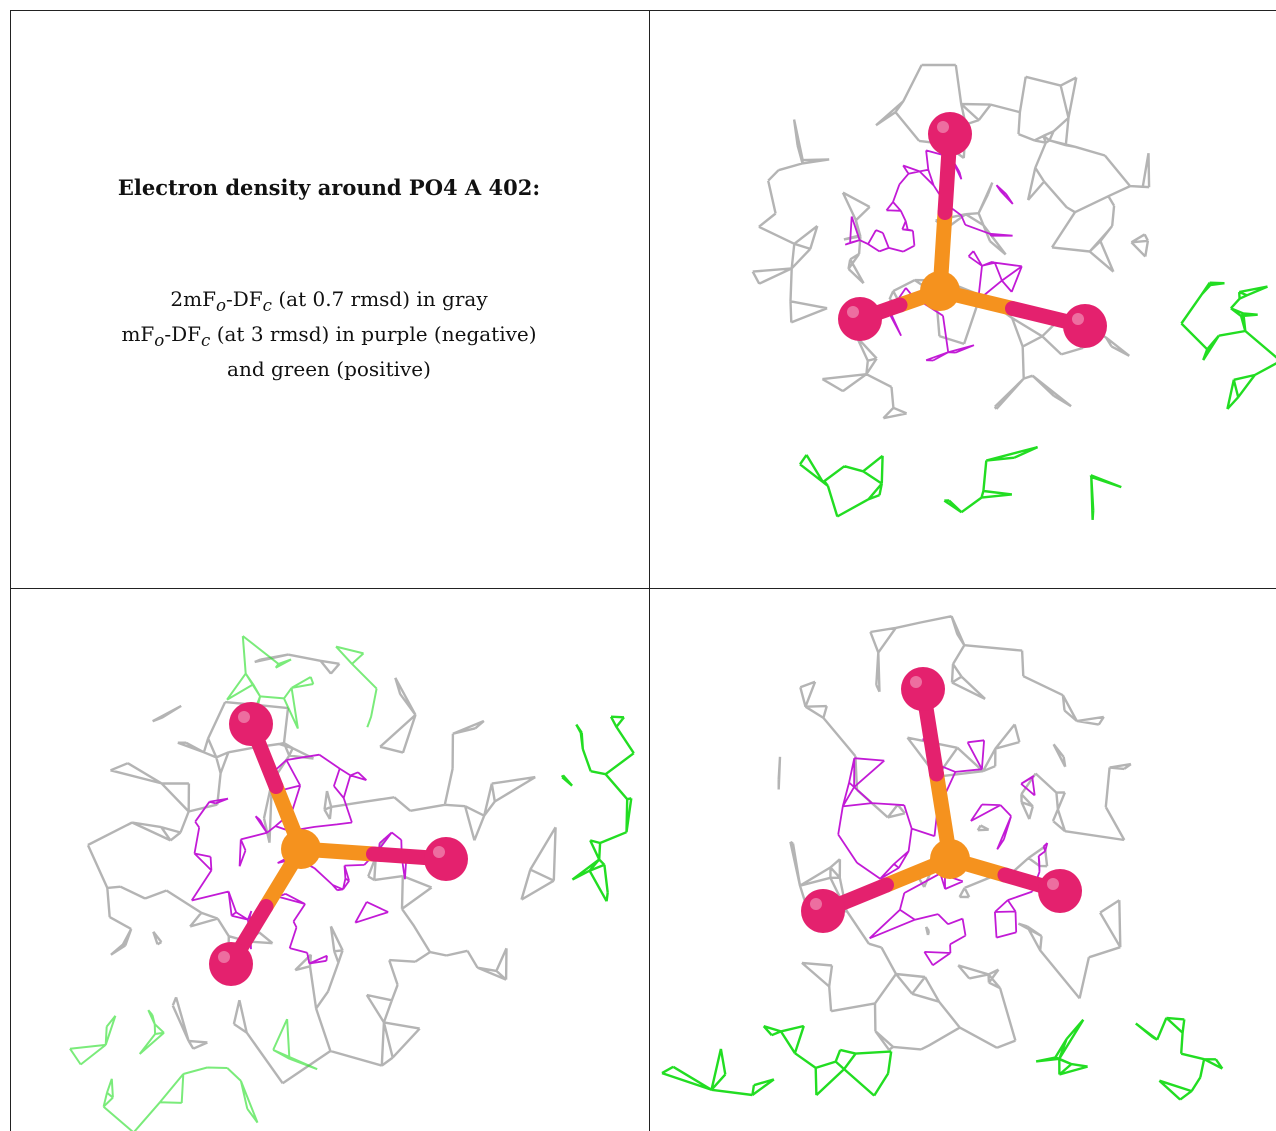 Image resolution: width=1276 pixels, height=1131 pixels. I want to click on positive-mesh-right-lines, so click(1129, 1058).